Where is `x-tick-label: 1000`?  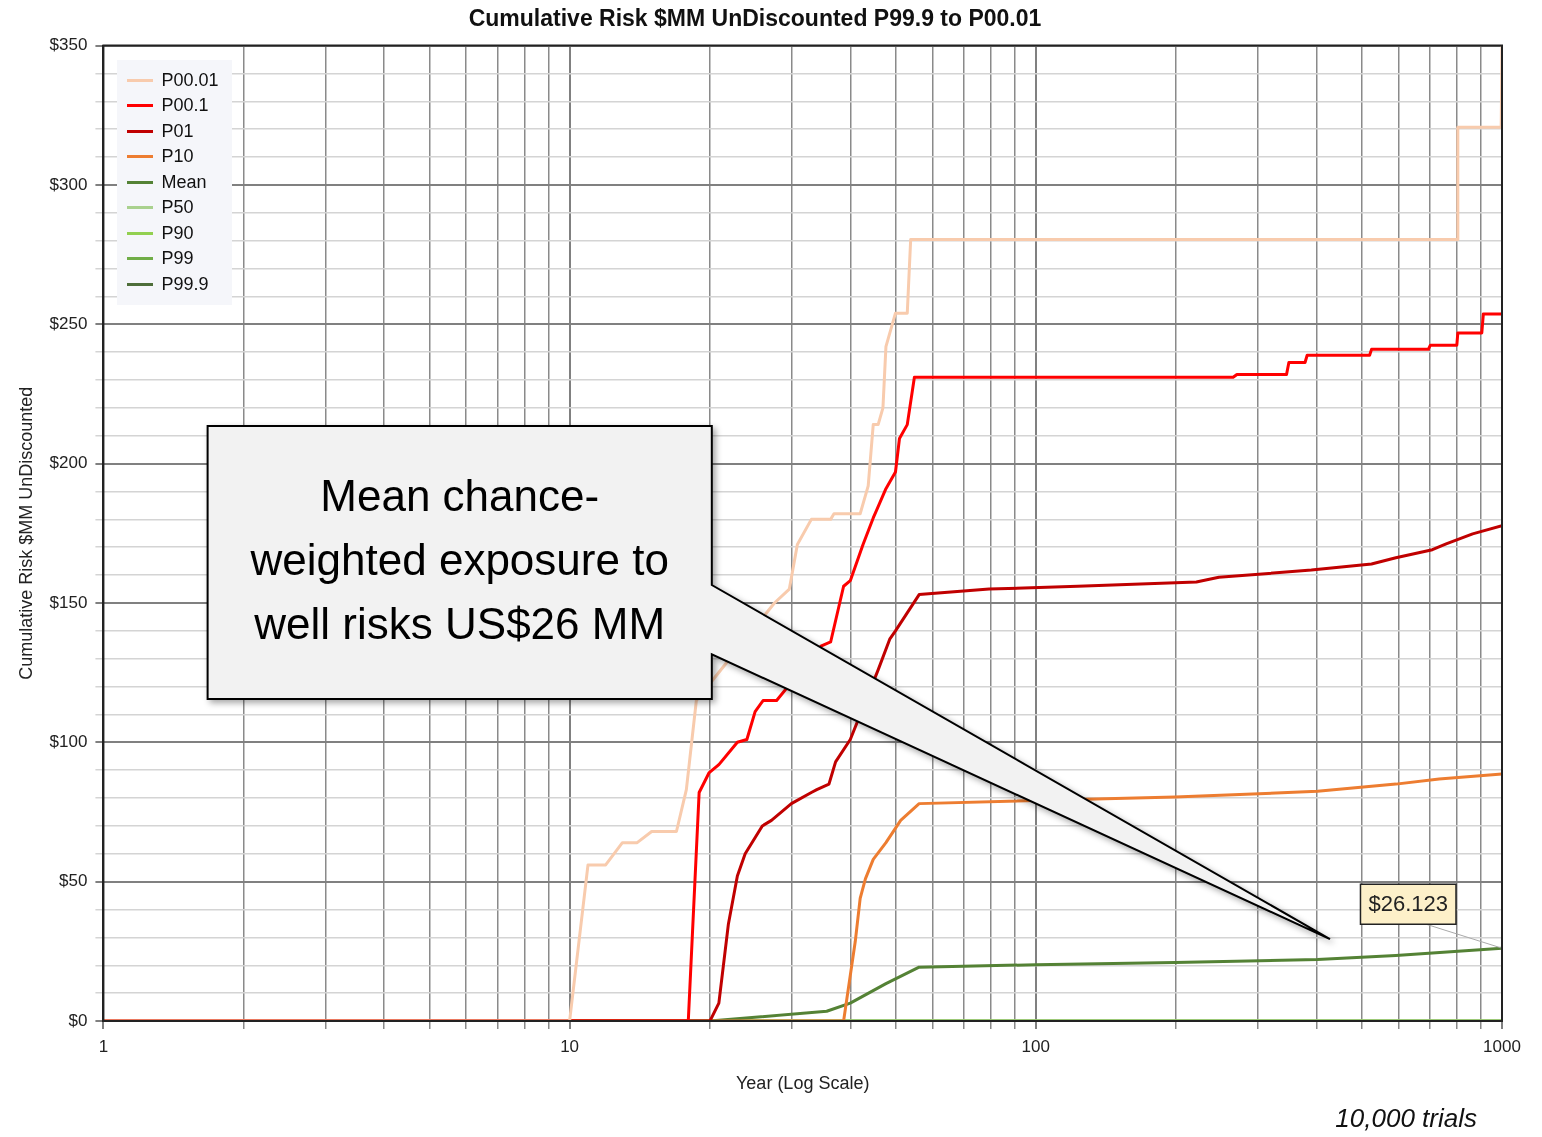
x-tick-label: 1000 is located at coordinates (1502, 1046).